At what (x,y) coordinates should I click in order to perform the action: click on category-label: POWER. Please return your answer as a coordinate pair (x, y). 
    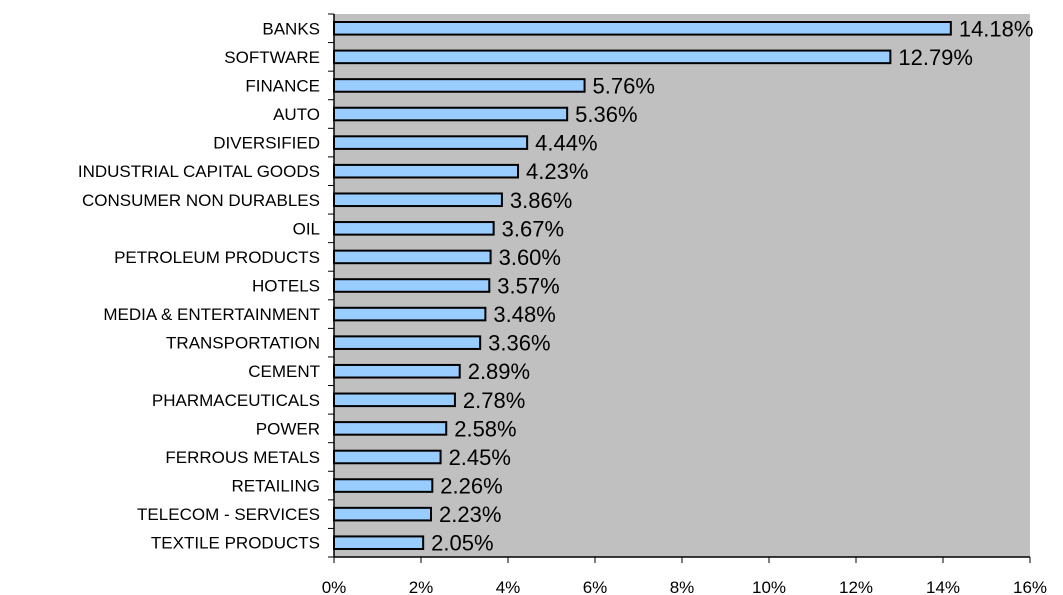
    Looking at the image, I should click on (288, 428).